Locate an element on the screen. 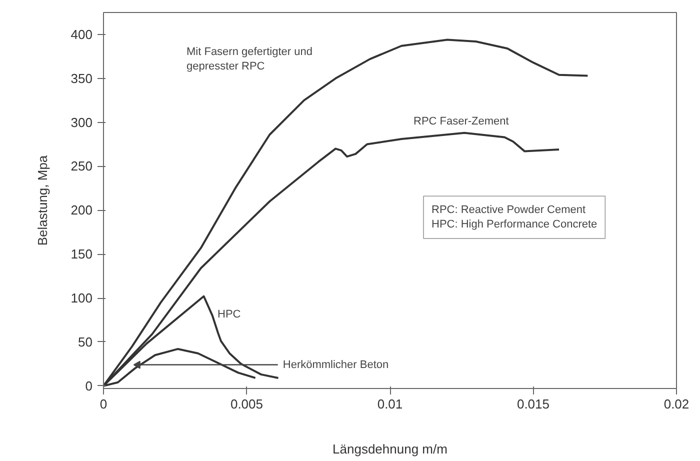  y-tick-label: 100 is located at coordinates (81, 298).